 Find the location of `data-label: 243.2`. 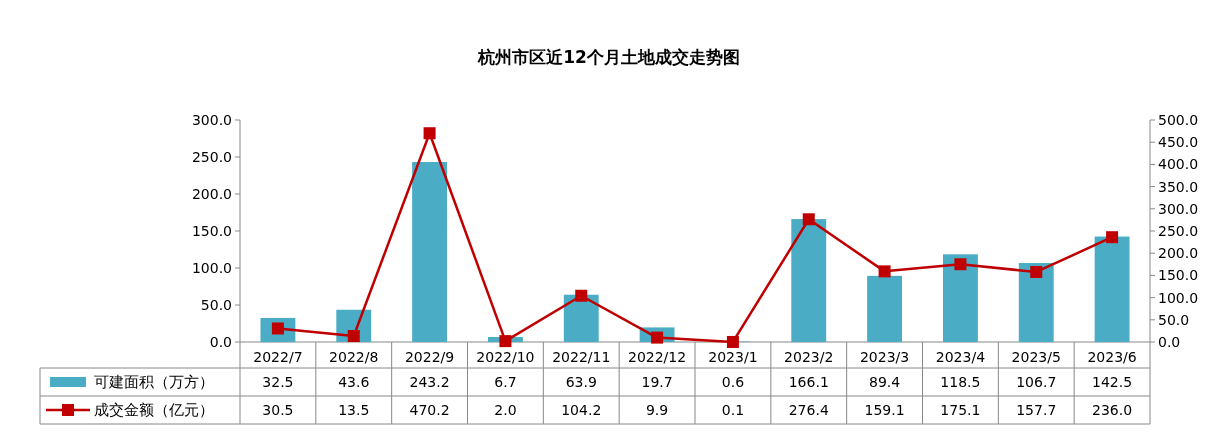

data-label: 243.2 is located at coordinates (429, 382).